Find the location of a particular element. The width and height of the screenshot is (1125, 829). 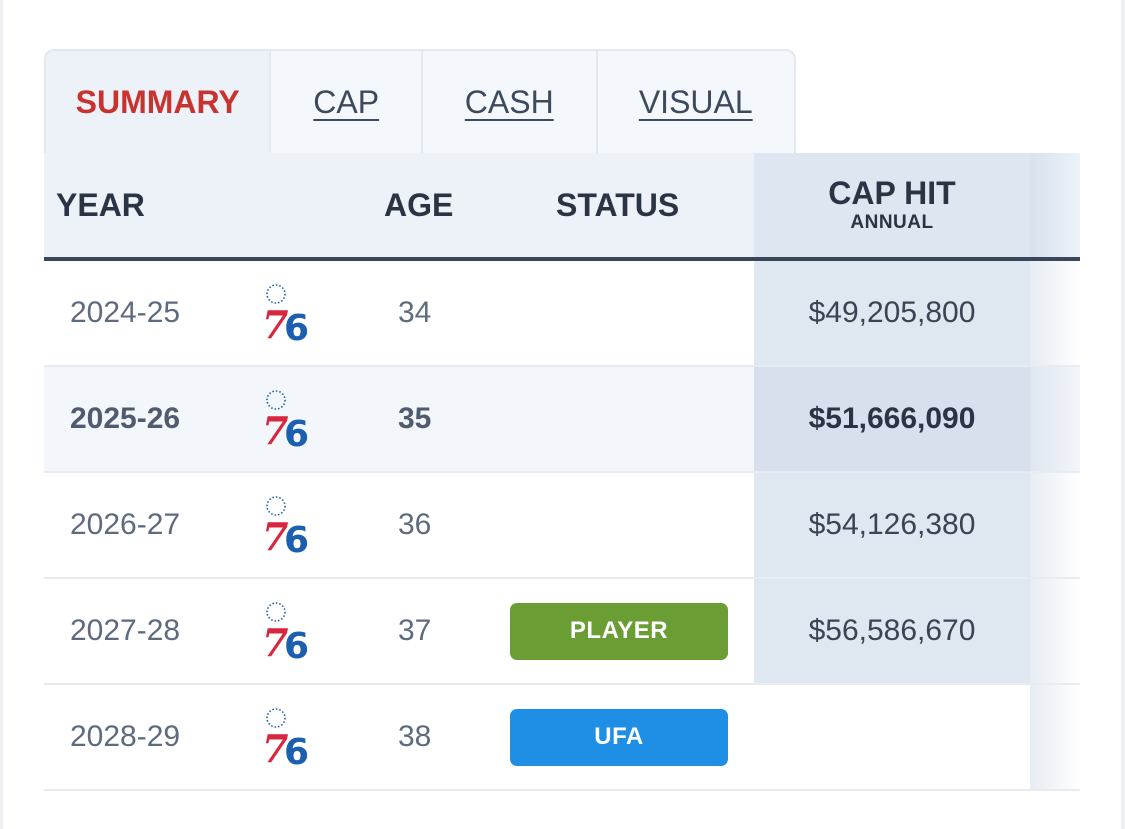

cap-hit-cell: $49,205,800 is located at coordinates (892, 313).